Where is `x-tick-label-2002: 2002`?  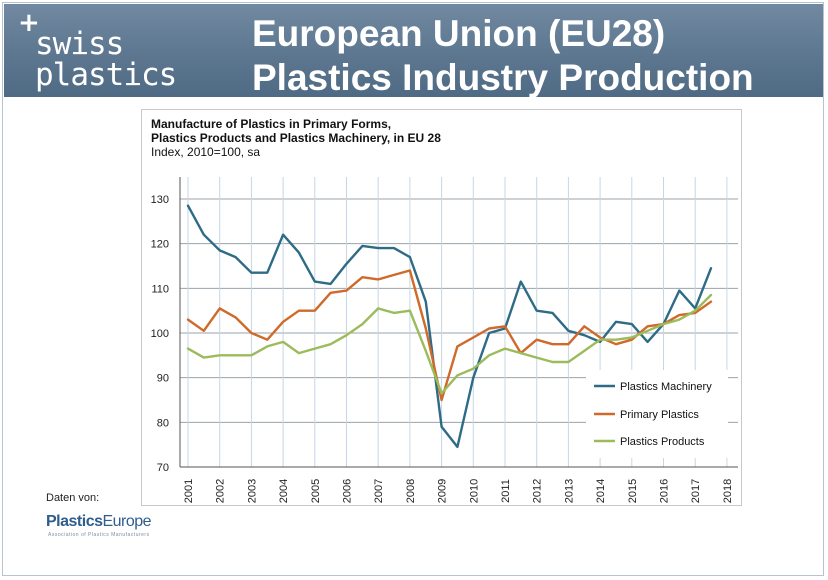 x-tick-label-2002: 2002 is located at coordinates (221, 491).